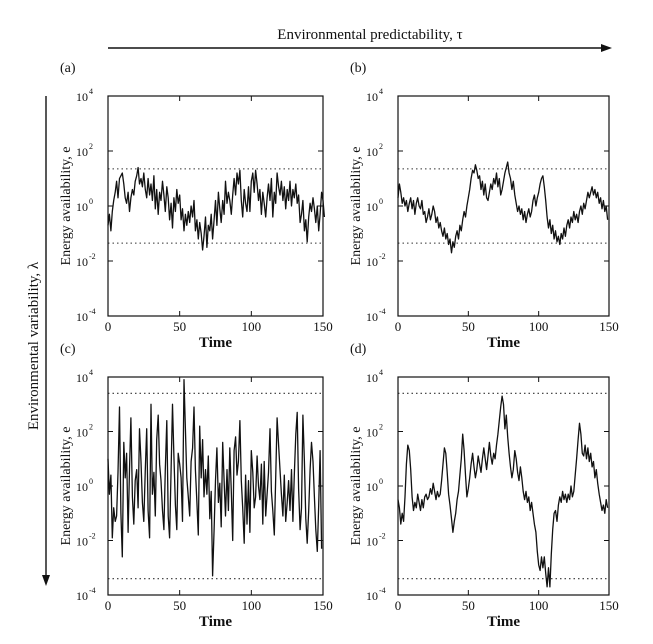  I want to click on plot-frame, so click(503, 206).